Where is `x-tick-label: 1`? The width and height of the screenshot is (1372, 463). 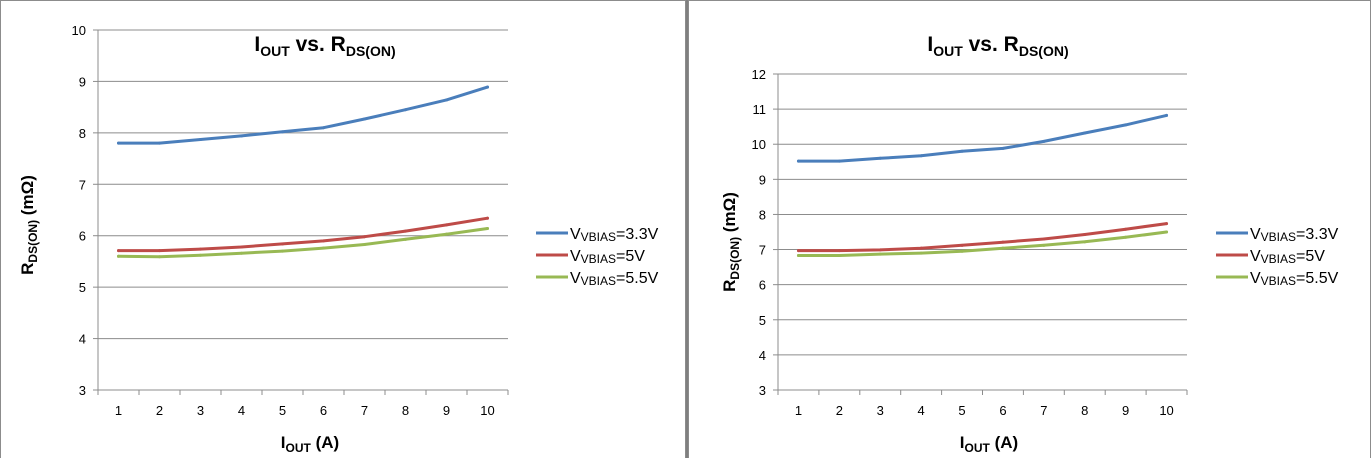
x-tick-label: 1 is located at coordinates (798, 410).